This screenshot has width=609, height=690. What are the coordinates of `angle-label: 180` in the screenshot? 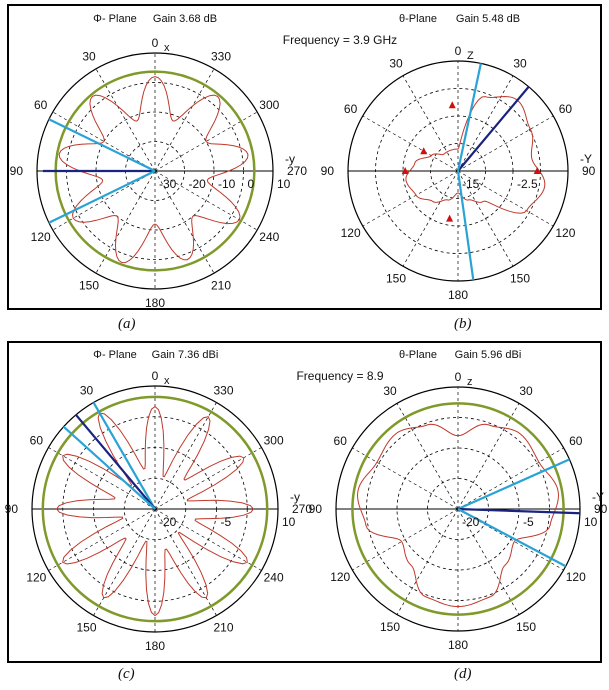 It's located at (458, 645).